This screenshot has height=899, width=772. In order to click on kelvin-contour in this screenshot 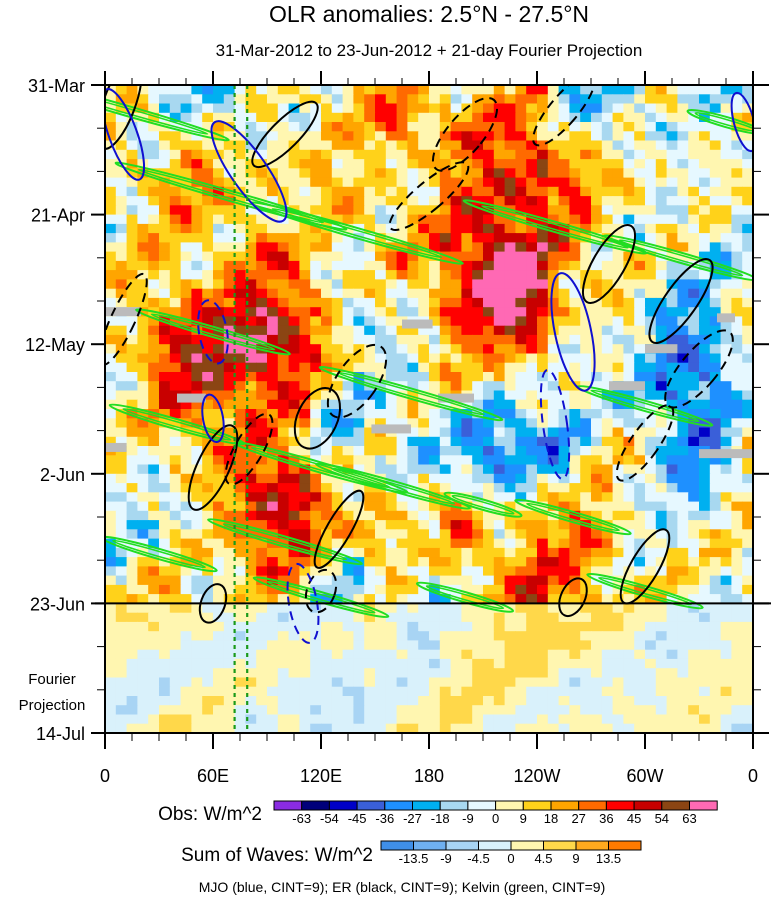, I will do `click(285, 542)`.